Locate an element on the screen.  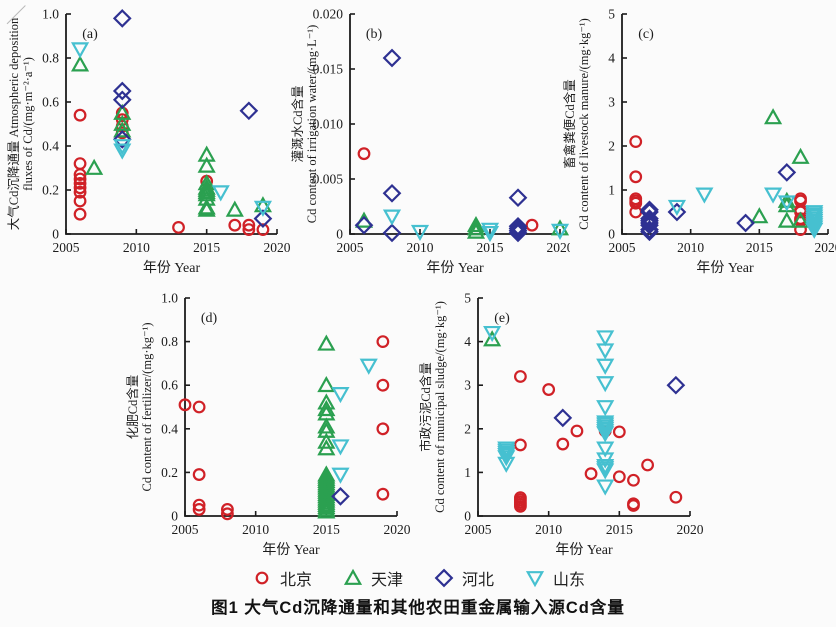
panel-label: (d) is located at coordinates (209, 318).